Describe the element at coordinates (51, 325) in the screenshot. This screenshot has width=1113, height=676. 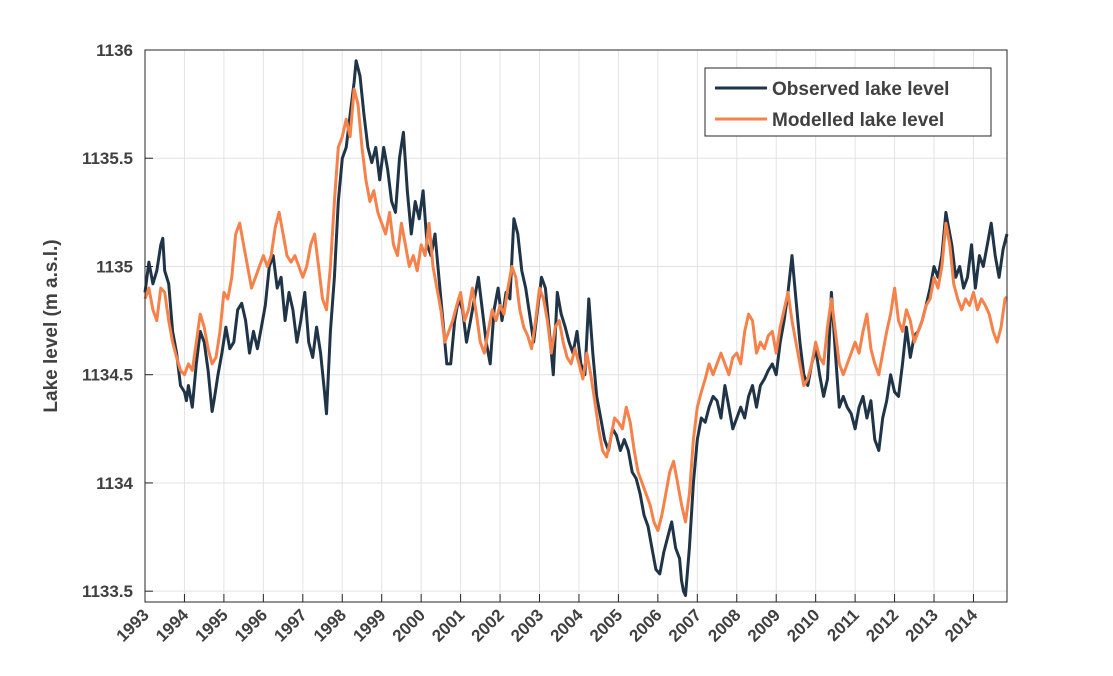
I see `y-axis-label: Lake level (m a.s.l.)` at that location.